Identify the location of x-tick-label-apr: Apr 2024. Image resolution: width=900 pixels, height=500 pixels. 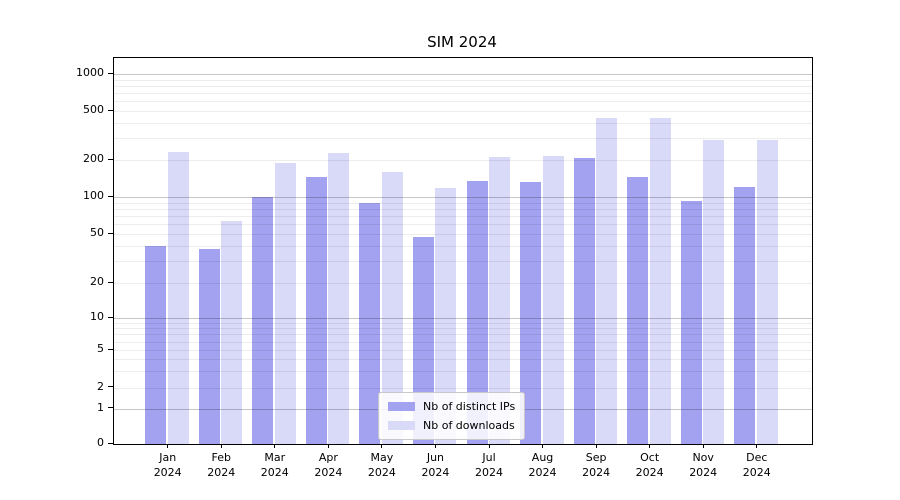
(328, 465).